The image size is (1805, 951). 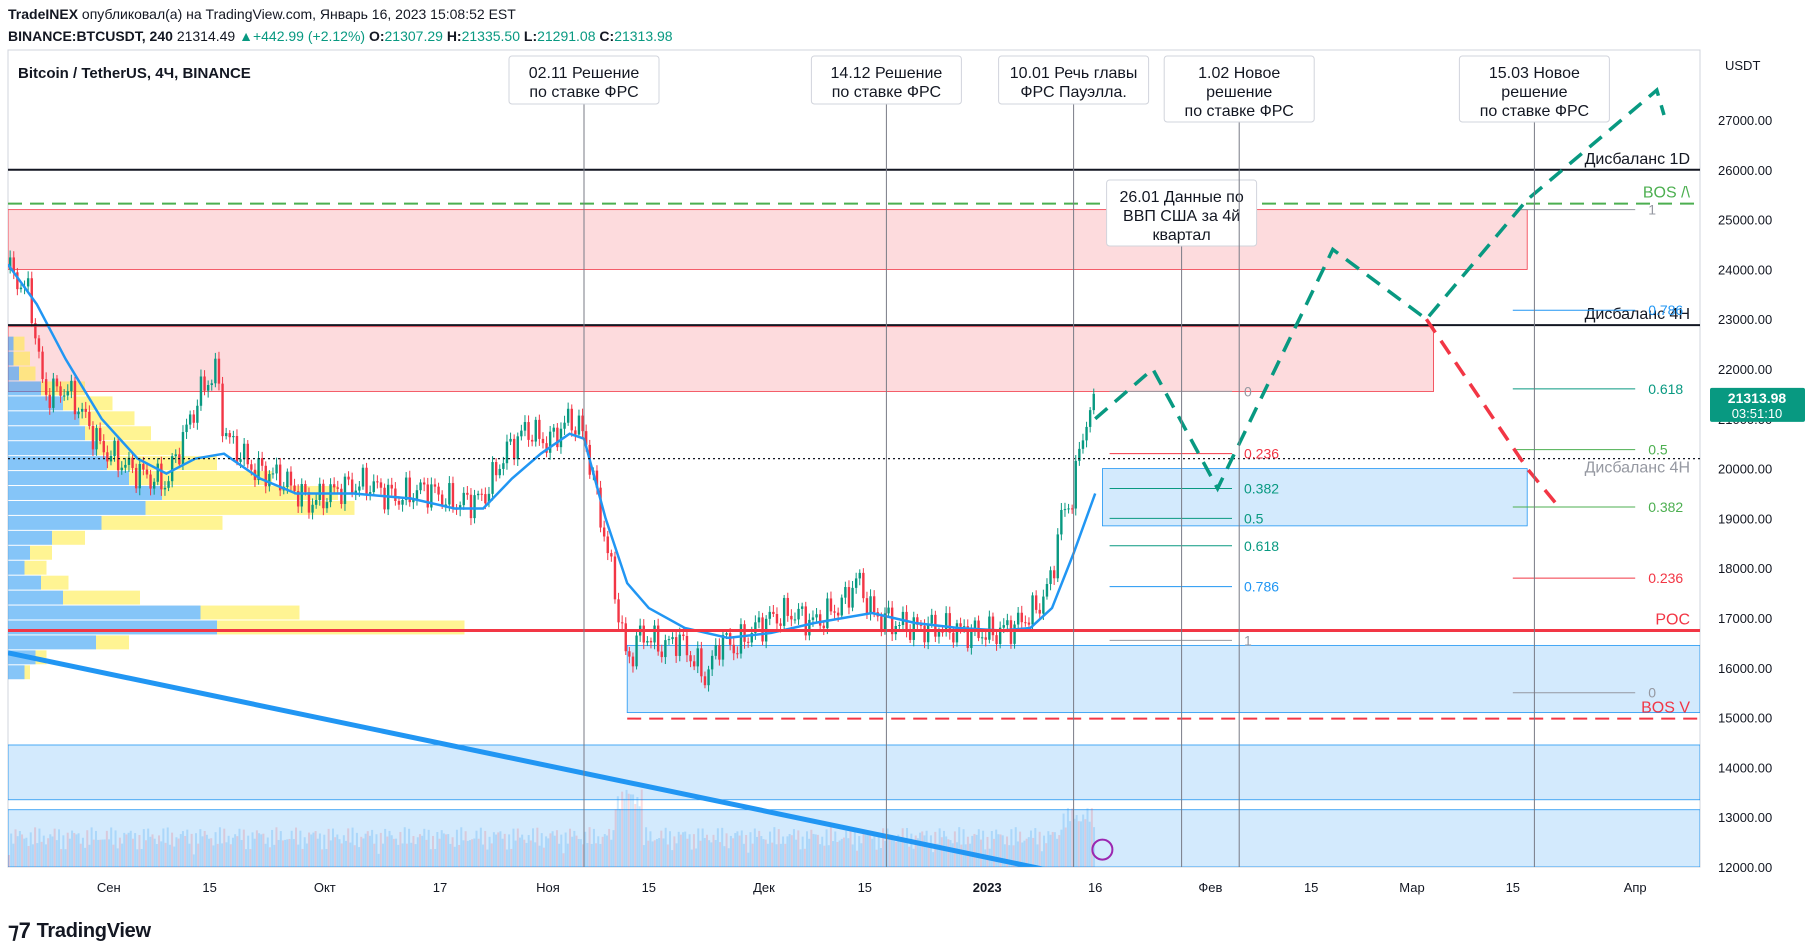 What do you see at coordinates (1745, 867) in the screenshot?
I see `y-tick-label: 12000.00` at bounding box center [1745, 867].